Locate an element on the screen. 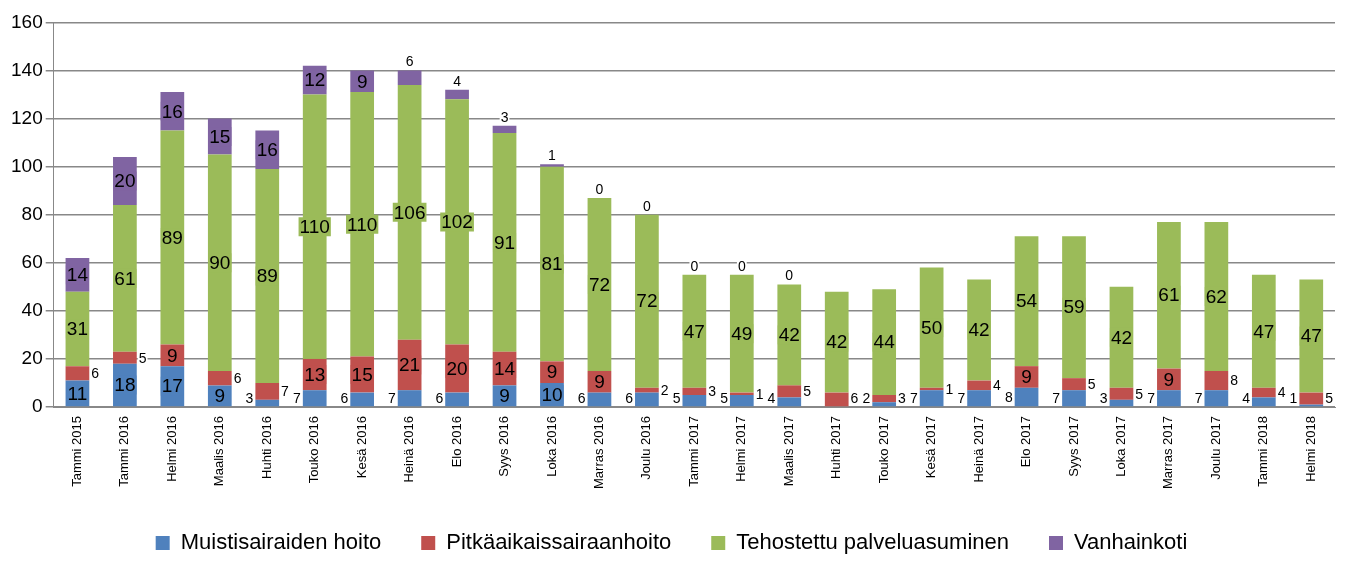  x-tick-label: Loka 2016 is located at coordinates (551, 446).